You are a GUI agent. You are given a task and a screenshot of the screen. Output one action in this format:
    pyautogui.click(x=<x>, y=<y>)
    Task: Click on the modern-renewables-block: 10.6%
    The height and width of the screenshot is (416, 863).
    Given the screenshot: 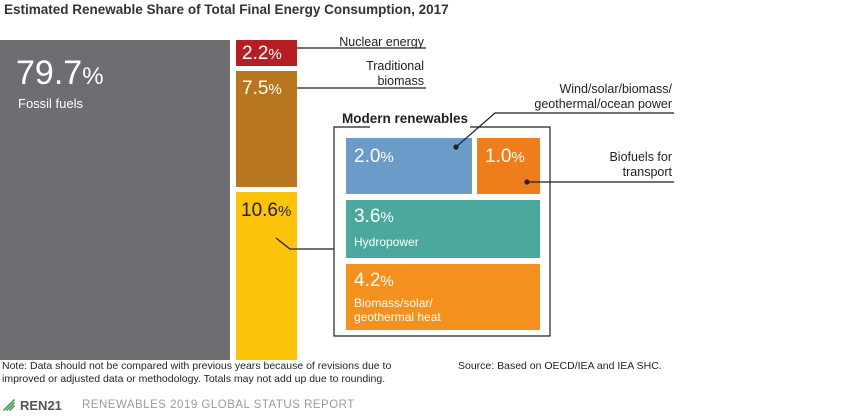 What is the action you would take?
    pyautogui.click(x=266, y=276)
    